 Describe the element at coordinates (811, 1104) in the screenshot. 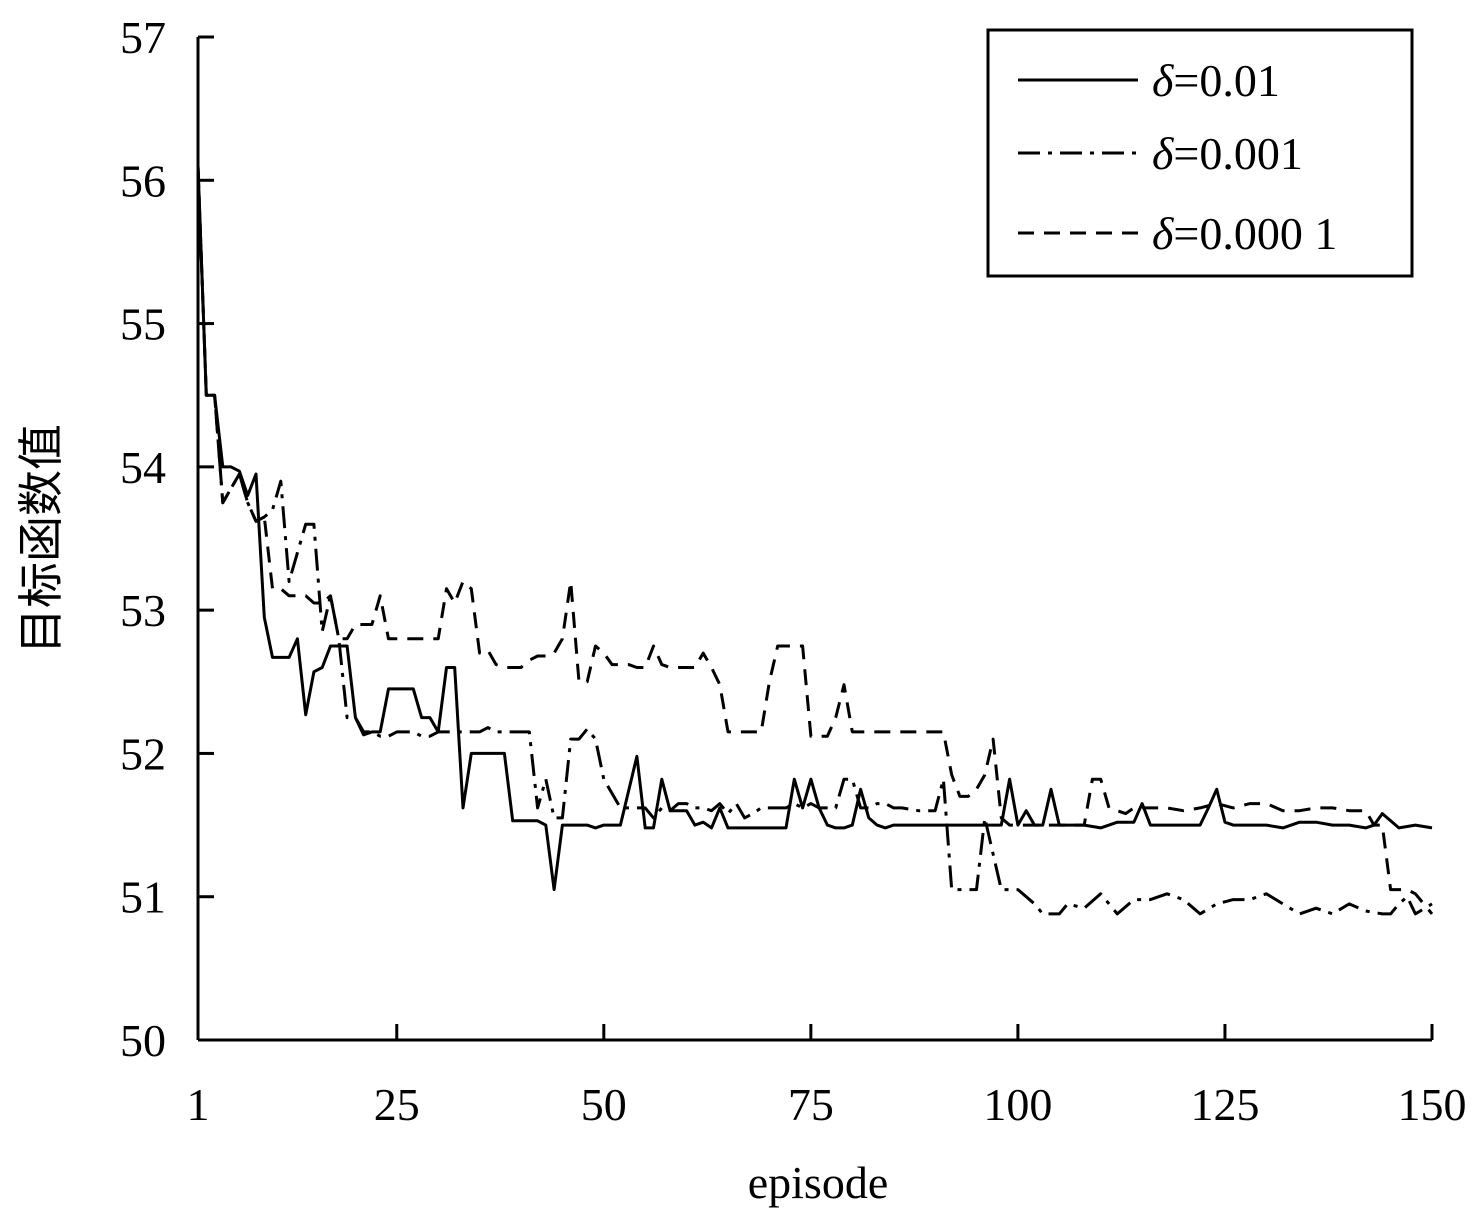

I see `x-tick-label: 75` at that location.